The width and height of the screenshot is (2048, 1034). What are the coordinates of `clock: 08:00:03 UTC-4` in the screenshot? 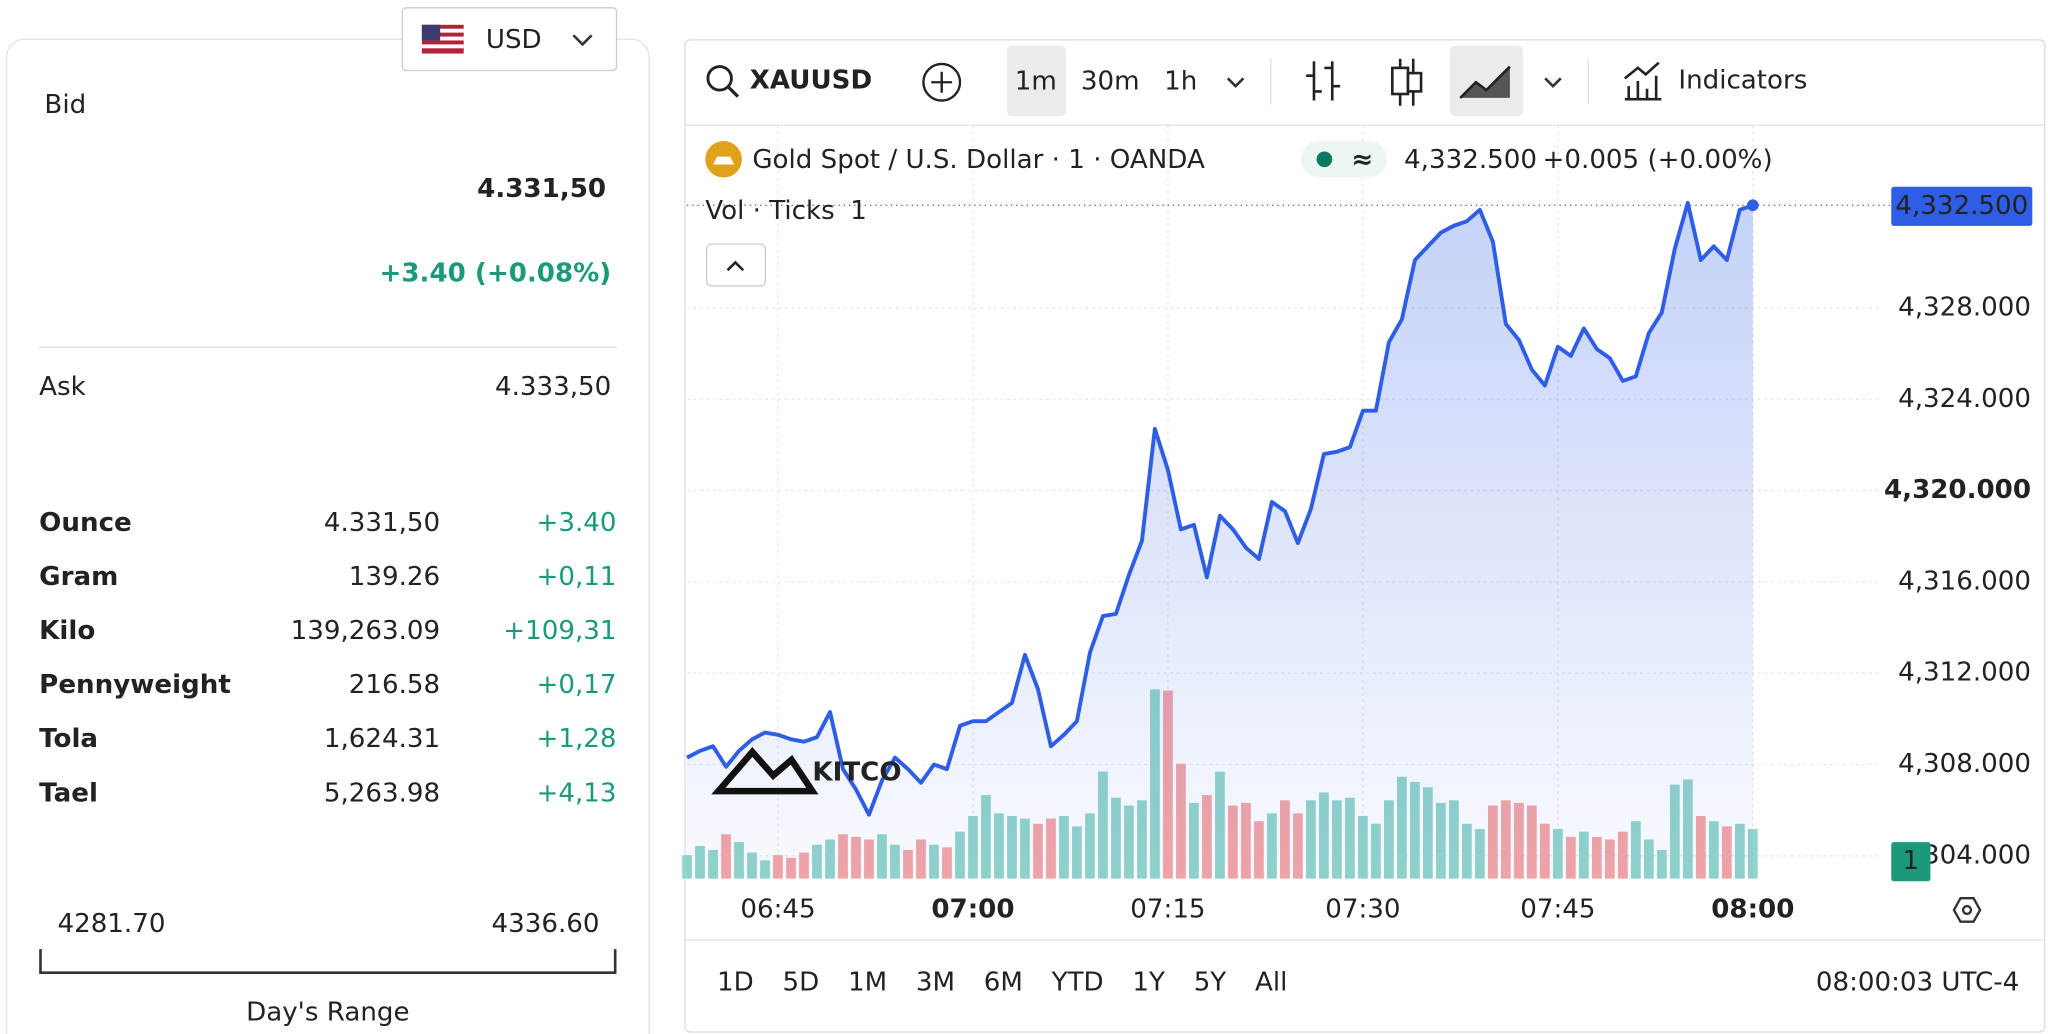 It's located at (1917, 983).